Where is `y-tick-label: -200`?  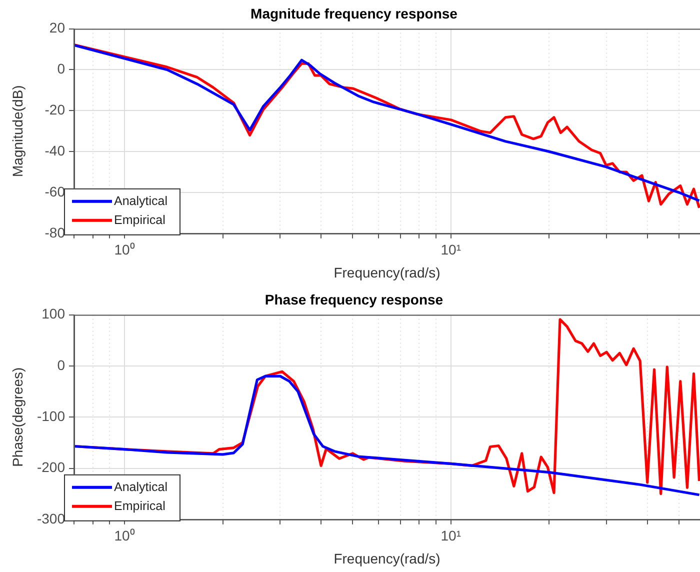 y-tick-label: -200 is located at coordinates (51, 467).